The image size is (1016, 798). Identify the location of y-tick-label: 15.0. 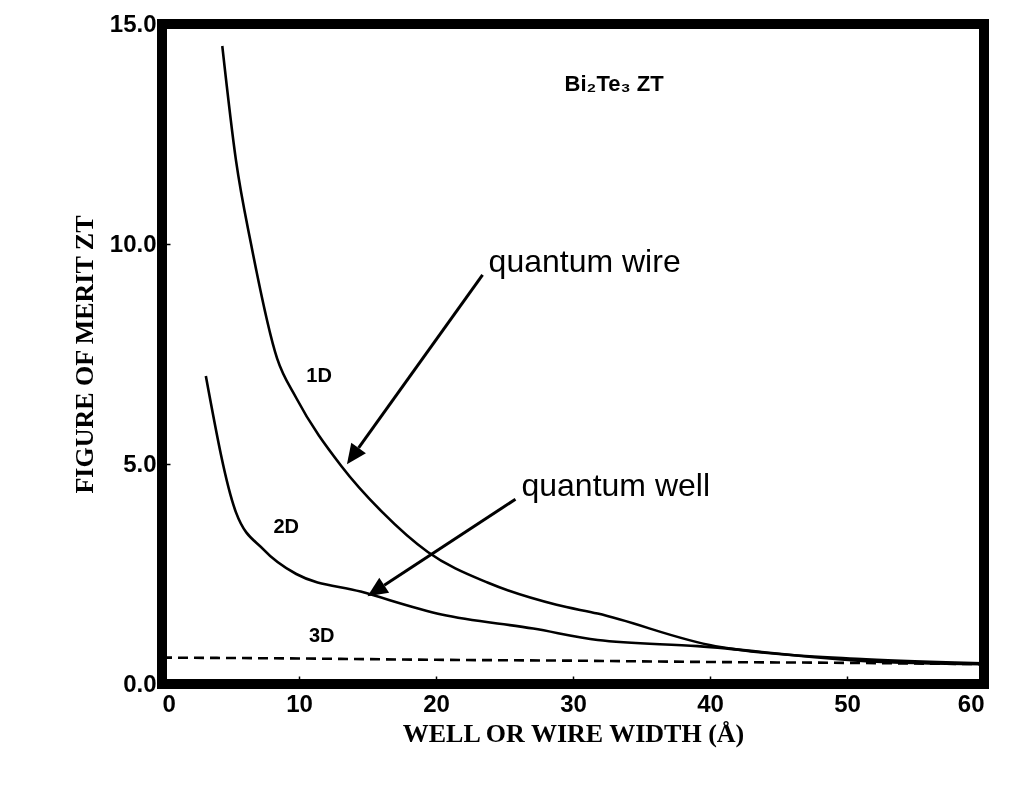
(133, 23).